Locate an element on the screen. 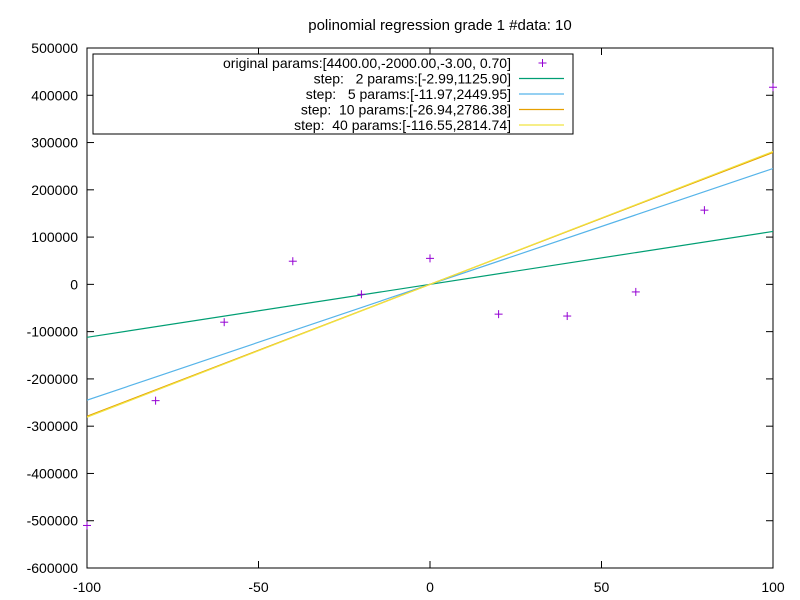 This screenshot has width=800, height=600. y-tick-label: 400000 is located at coordinates (54, 95).